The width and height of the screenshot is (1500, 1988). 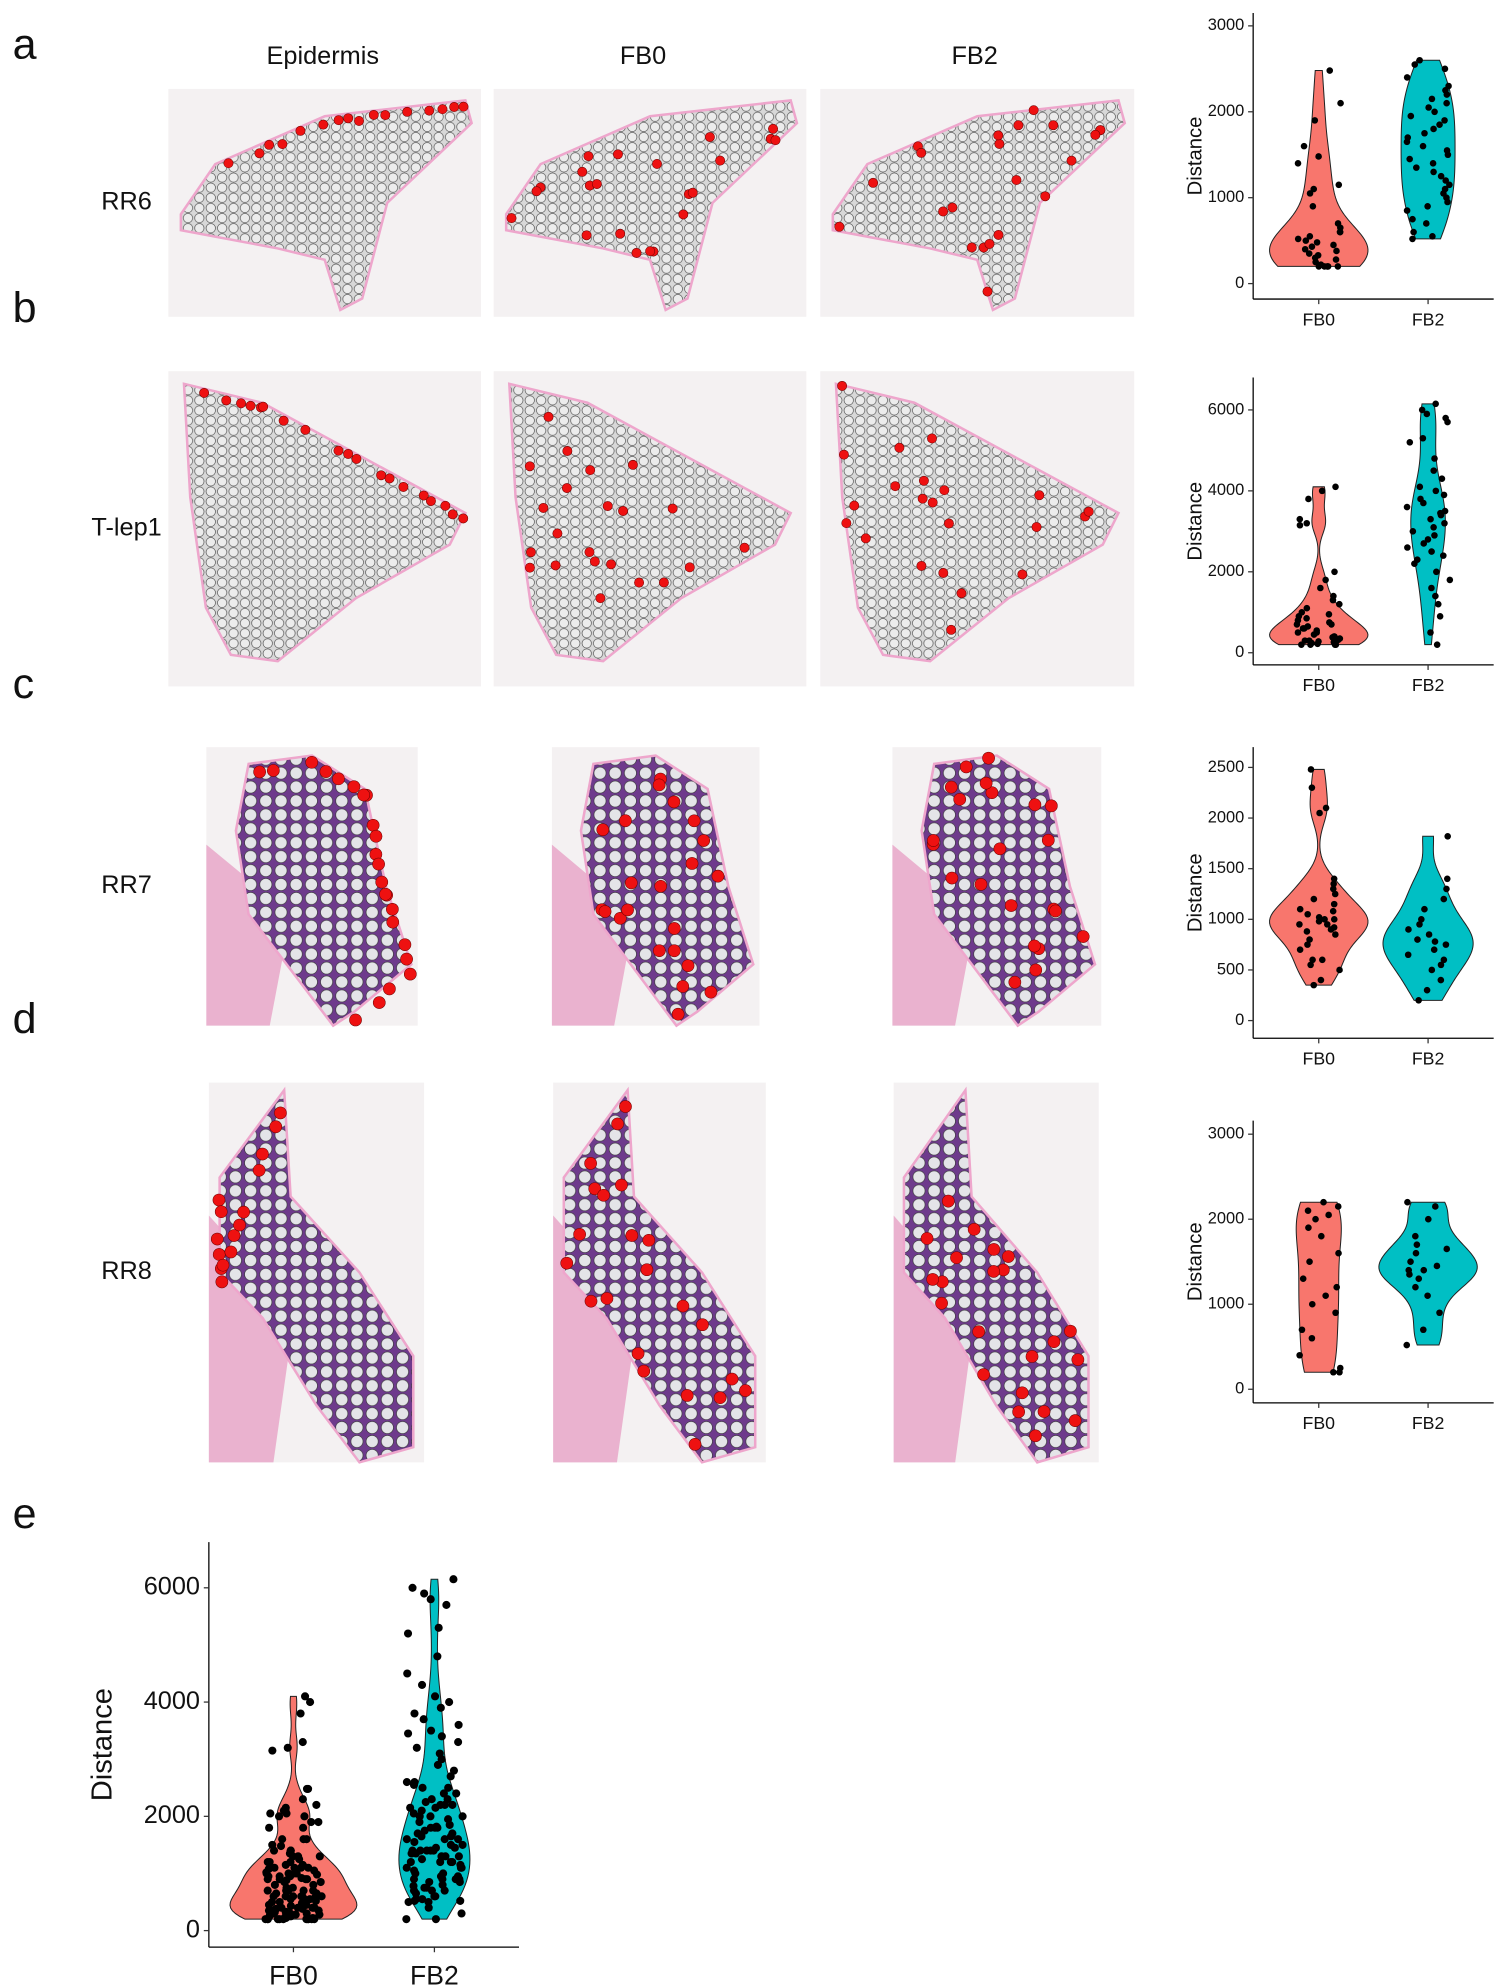 I want to click on sample-label: RR8, so click(x=126, y=1271).